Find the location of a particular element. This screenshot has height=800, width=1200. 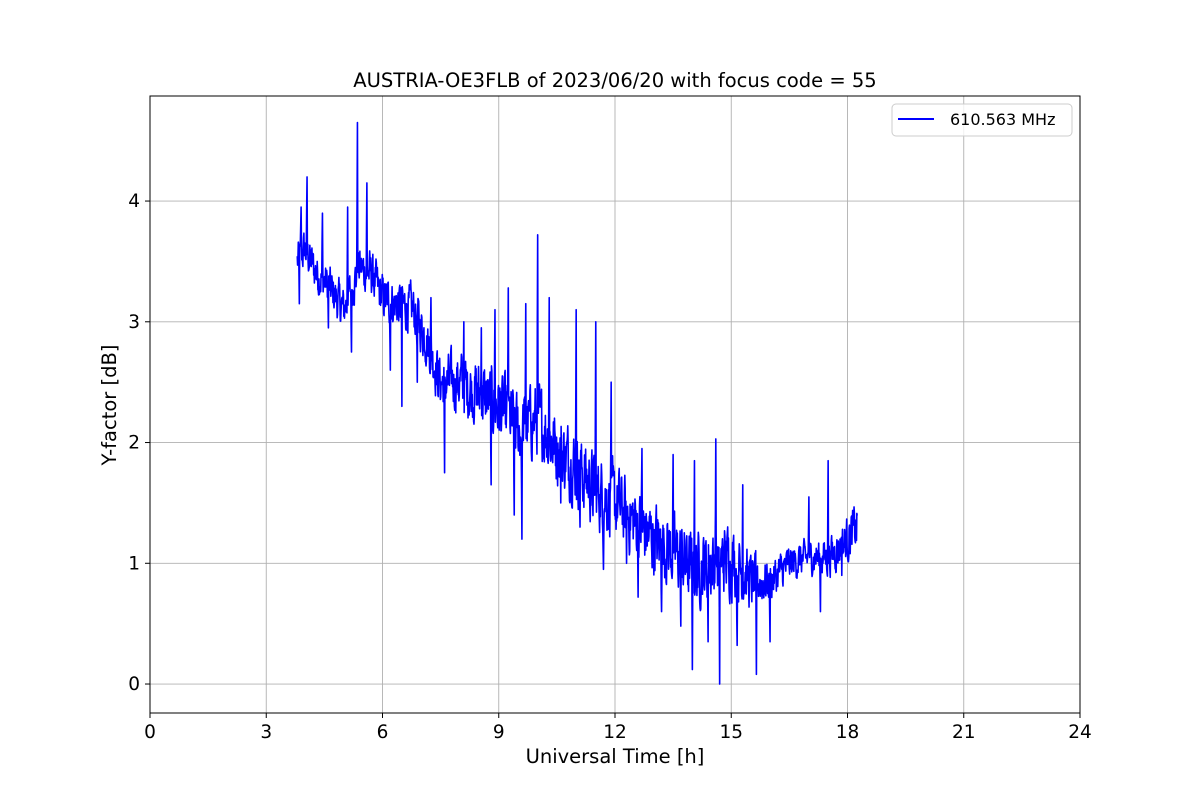

y-tick-label: 0 is located at coordinates (134, 684).